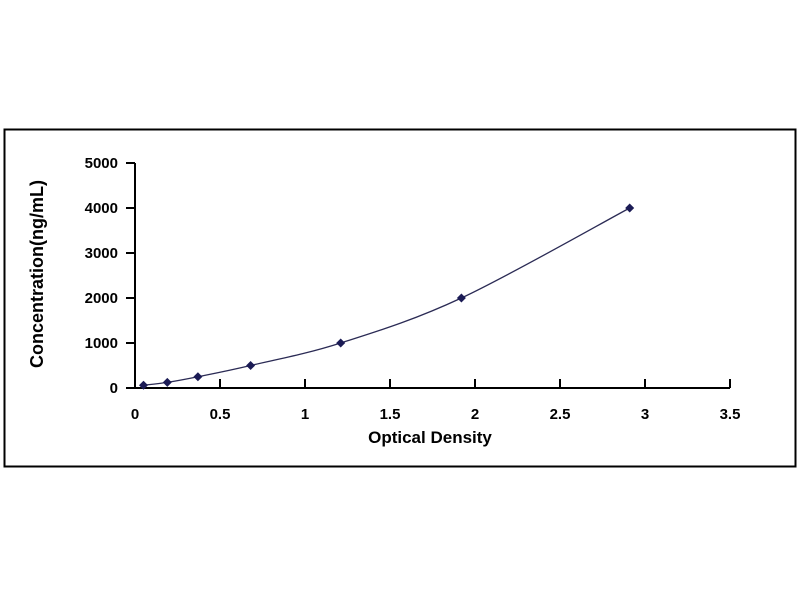  What do you see at coordinates (135, 414) in the screenshot?
I see `x-tick-label: 0` at bounding box center [135, 414].